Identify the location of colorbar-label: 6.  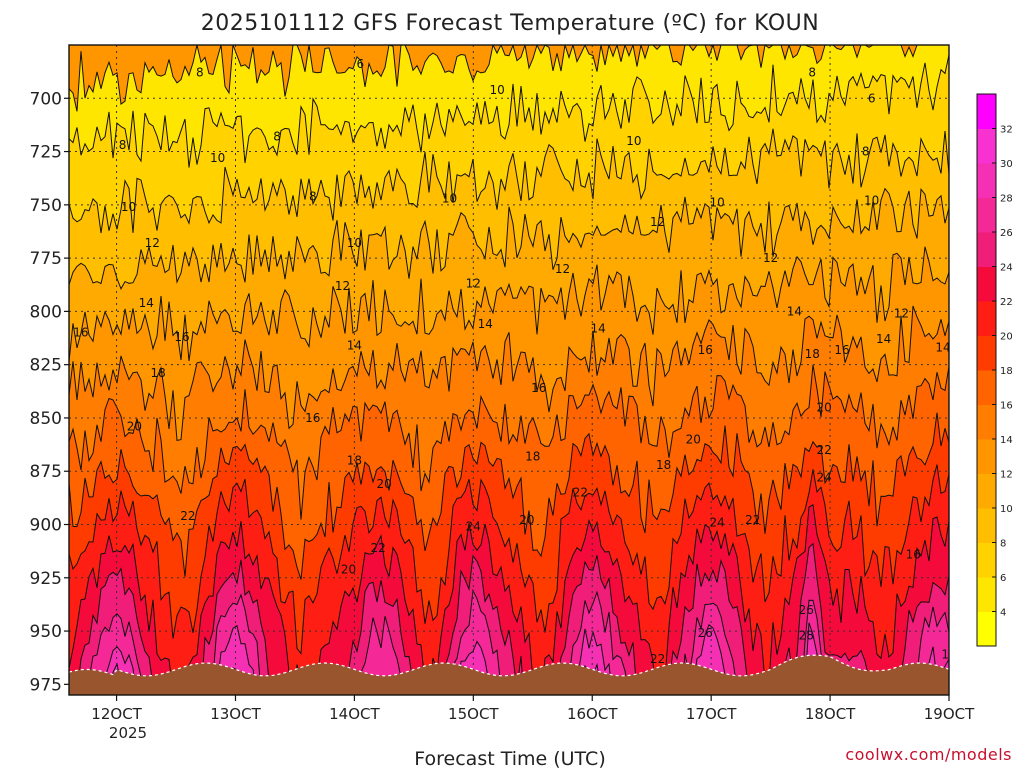
(1003, 578).